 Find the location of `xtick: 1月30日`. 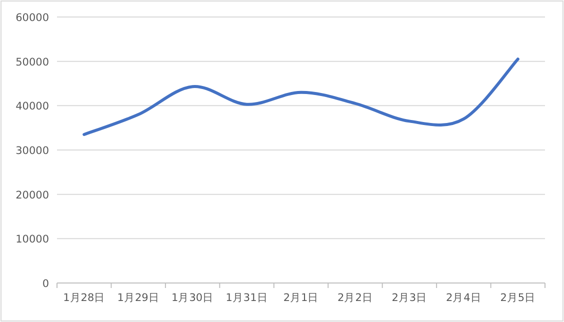

xtick: 1月30日 is located at coordinates (193, 298).